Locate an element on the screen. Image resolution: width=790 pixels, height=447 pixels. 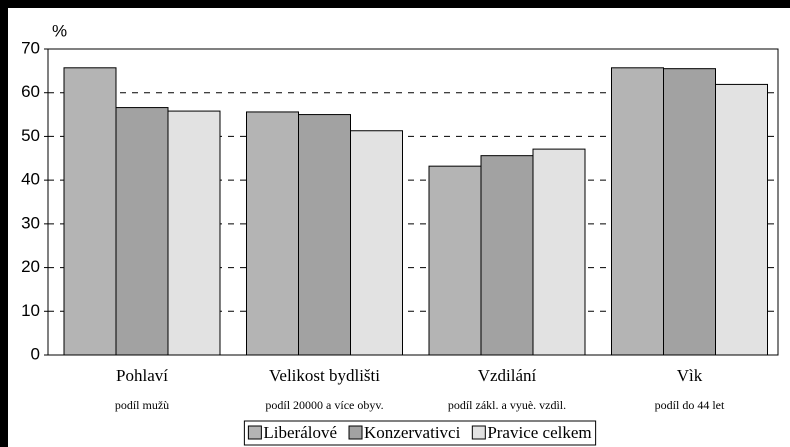
legend-label: Pravice celkem is located at coordinates (539, 432).